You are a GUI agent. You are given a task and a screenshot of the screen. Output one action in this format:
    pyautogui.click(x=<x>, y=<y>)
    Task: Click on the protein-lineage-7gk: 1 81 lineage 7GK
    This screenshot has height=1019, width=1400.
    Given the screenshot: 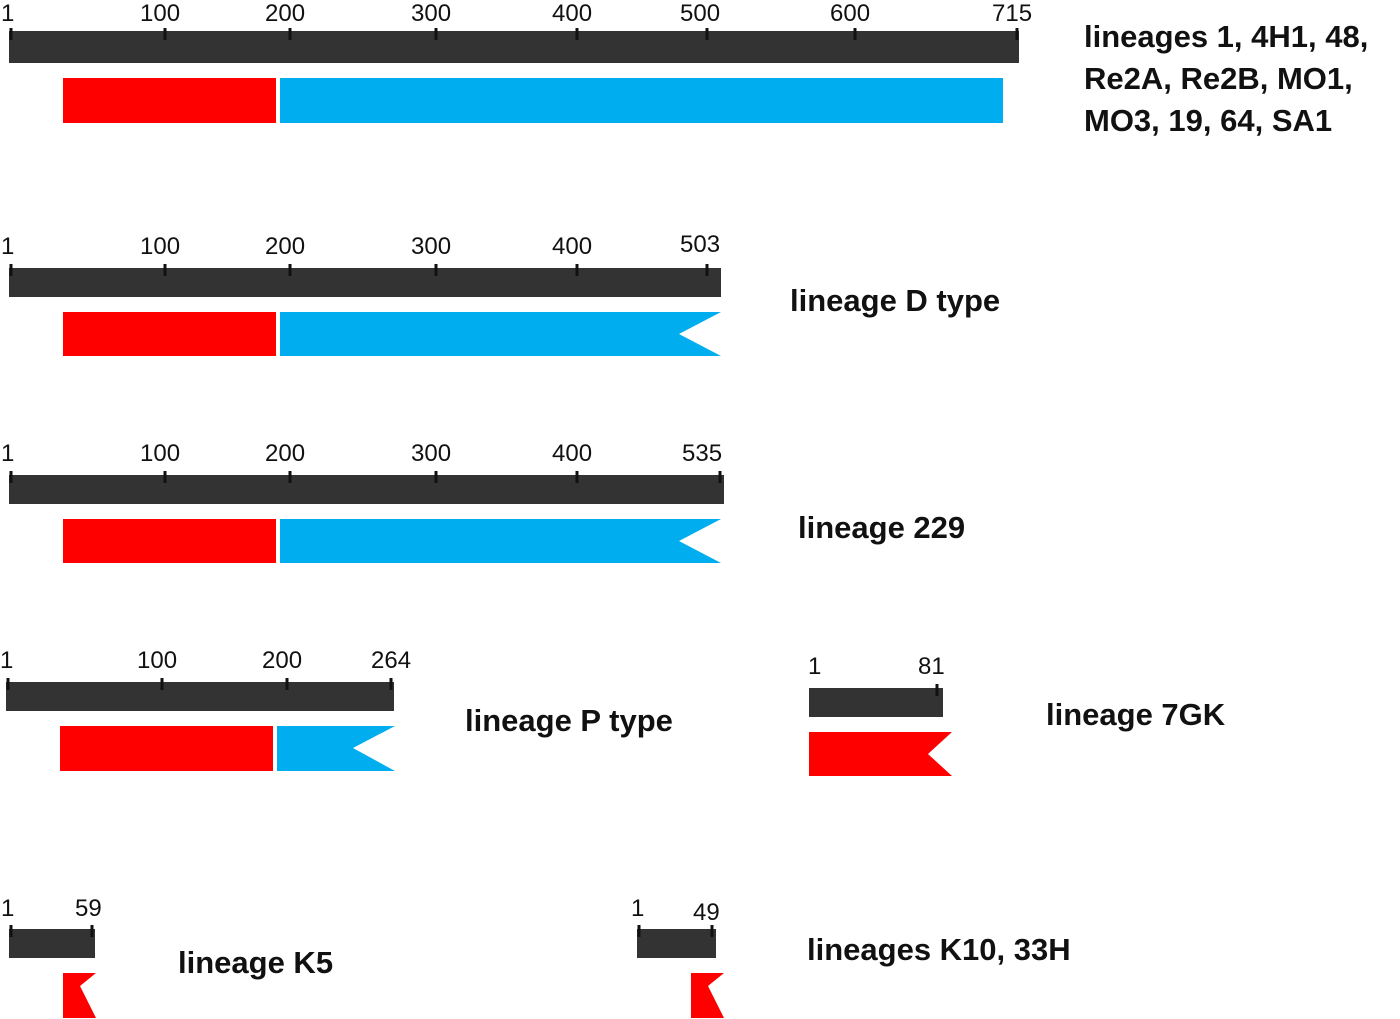 What is the action you would take?
    pyautogui.click(x=1017, y=714)
    